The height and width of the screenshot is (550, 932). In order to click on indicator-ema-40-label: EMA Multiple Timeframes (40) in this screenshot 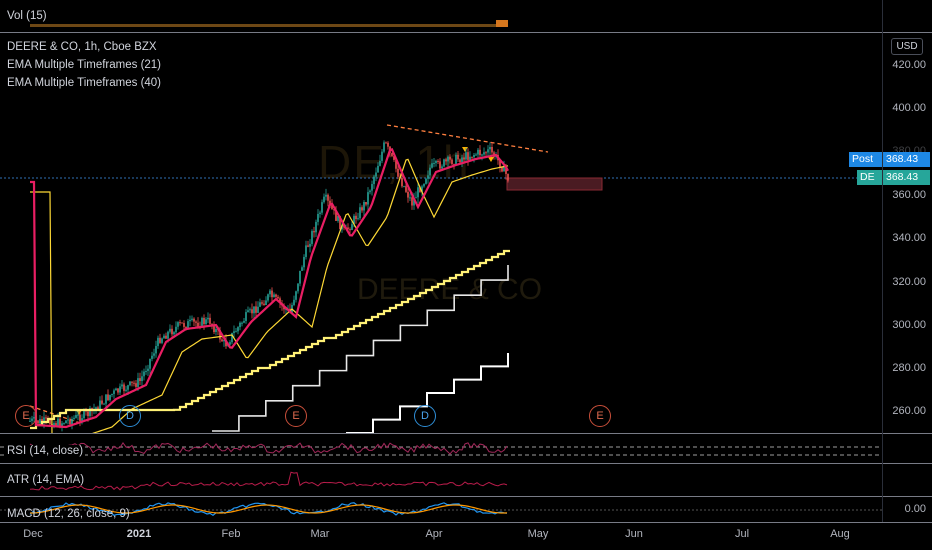, I will do `click(84, 83)`.